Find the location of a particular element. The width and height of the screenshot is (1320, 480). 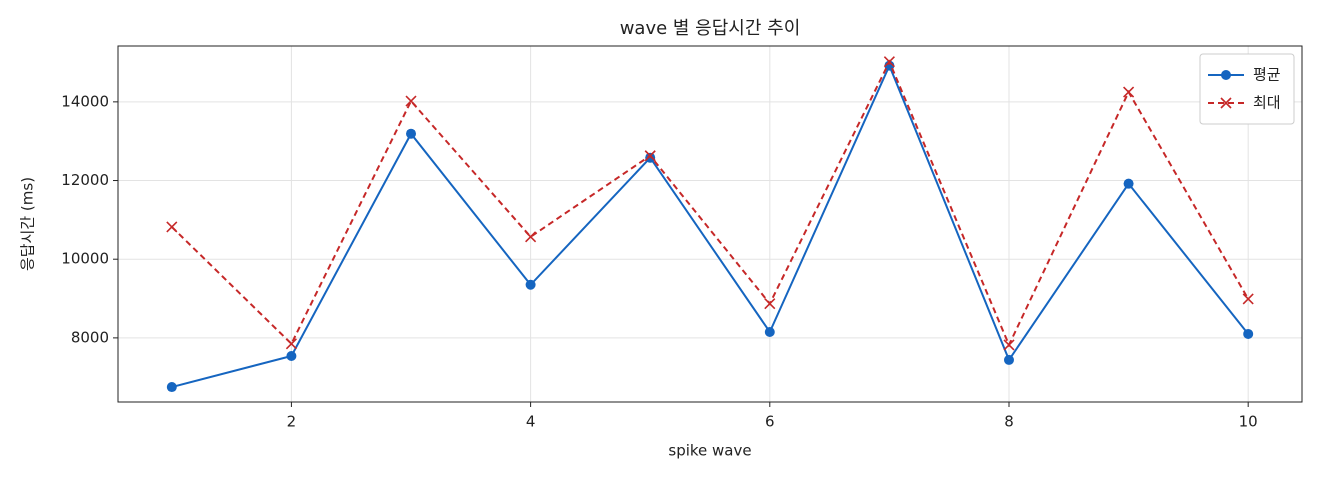

legend-box is located at coordinates (1247, 89).